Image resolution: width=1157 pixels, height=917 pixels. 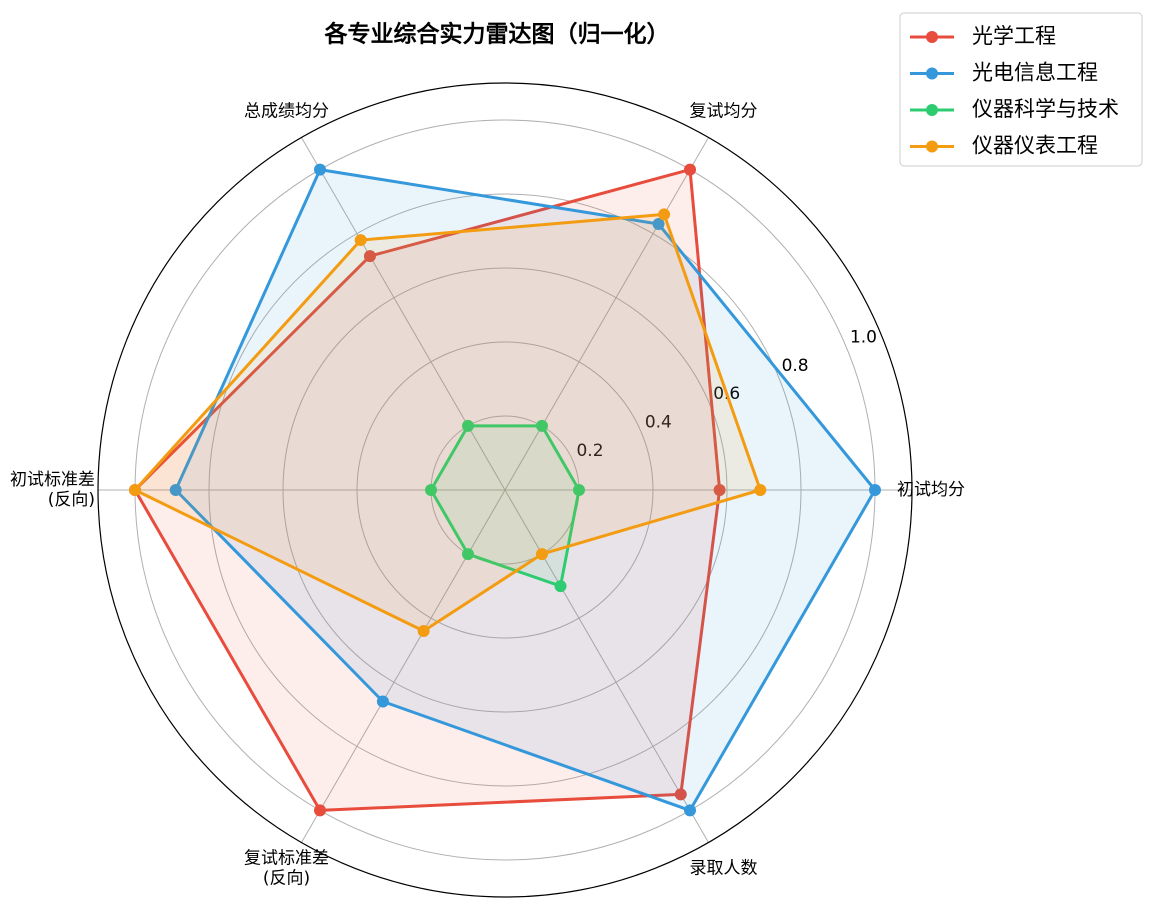 What do you see at coordinates (1021, 89) in the screenshot?
I see `legend-box` at bounding box center [1021, 89].